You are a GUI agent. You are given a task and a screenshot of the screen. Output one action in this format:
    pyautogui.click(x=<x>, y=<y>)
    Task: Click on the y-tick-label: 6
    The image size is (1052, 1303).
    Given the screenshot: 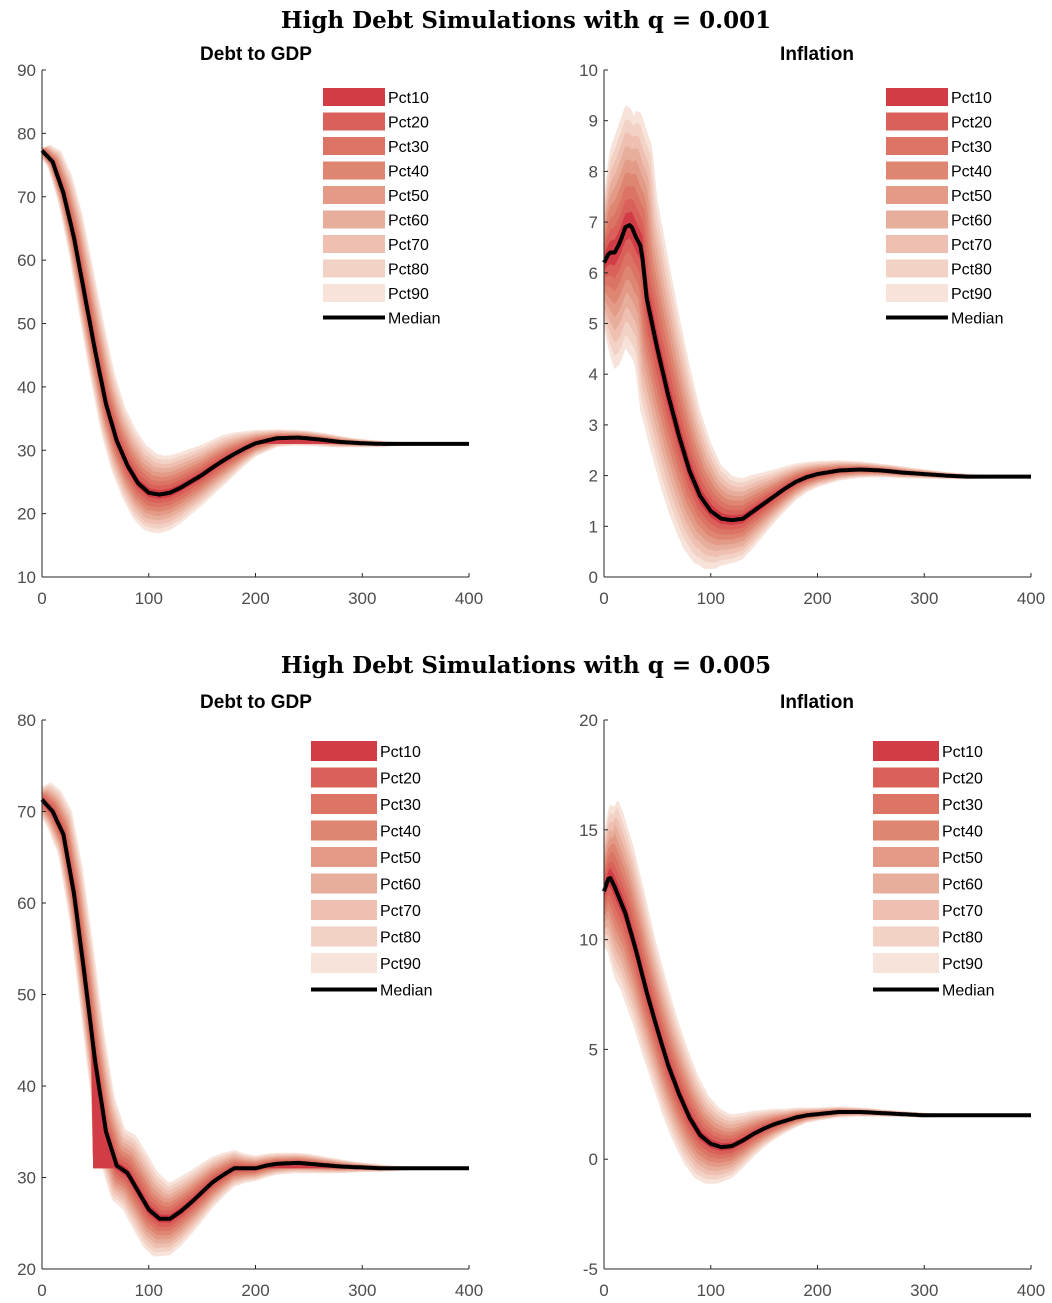 What is the action you would take?
    pyautogui.click(x=593, y=273)
    